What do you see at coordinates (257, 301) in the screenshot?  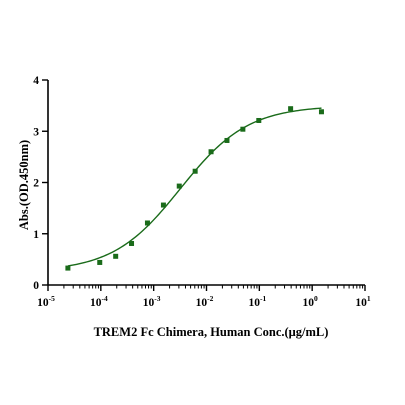 I see `x-tick-label: 10⁻¹` at bounding box center [257, 301].